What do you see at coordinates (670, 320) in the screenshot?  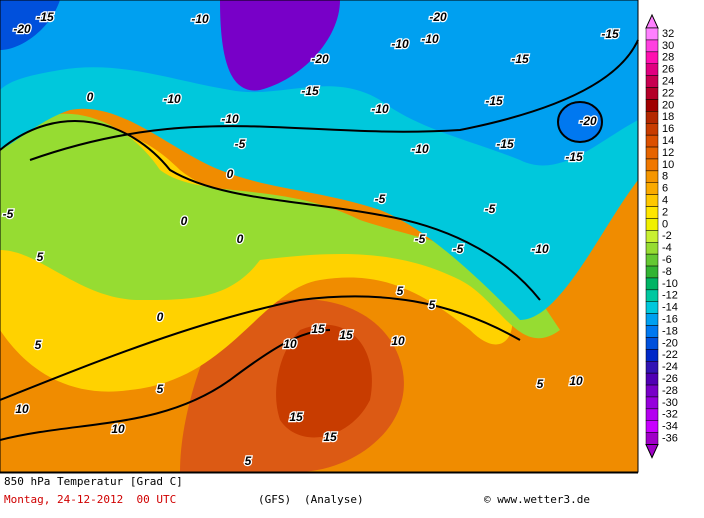 I see `legend-label: -16` at bounding box center [670, 320].